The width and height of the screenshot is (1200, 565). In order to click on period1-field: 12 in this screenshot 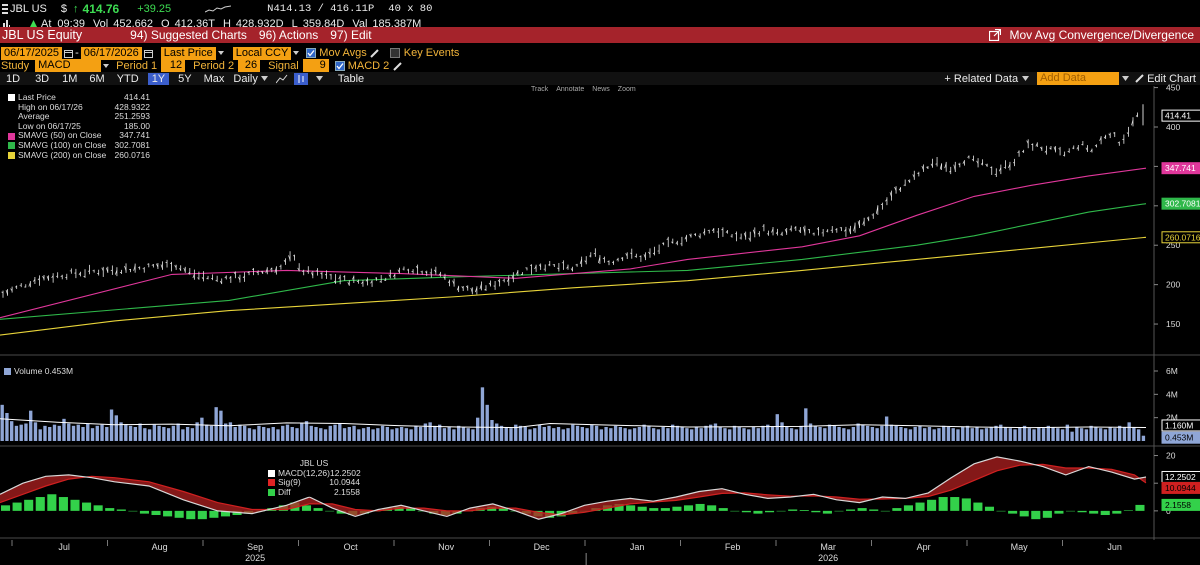, I will do `click(173, 65)`.